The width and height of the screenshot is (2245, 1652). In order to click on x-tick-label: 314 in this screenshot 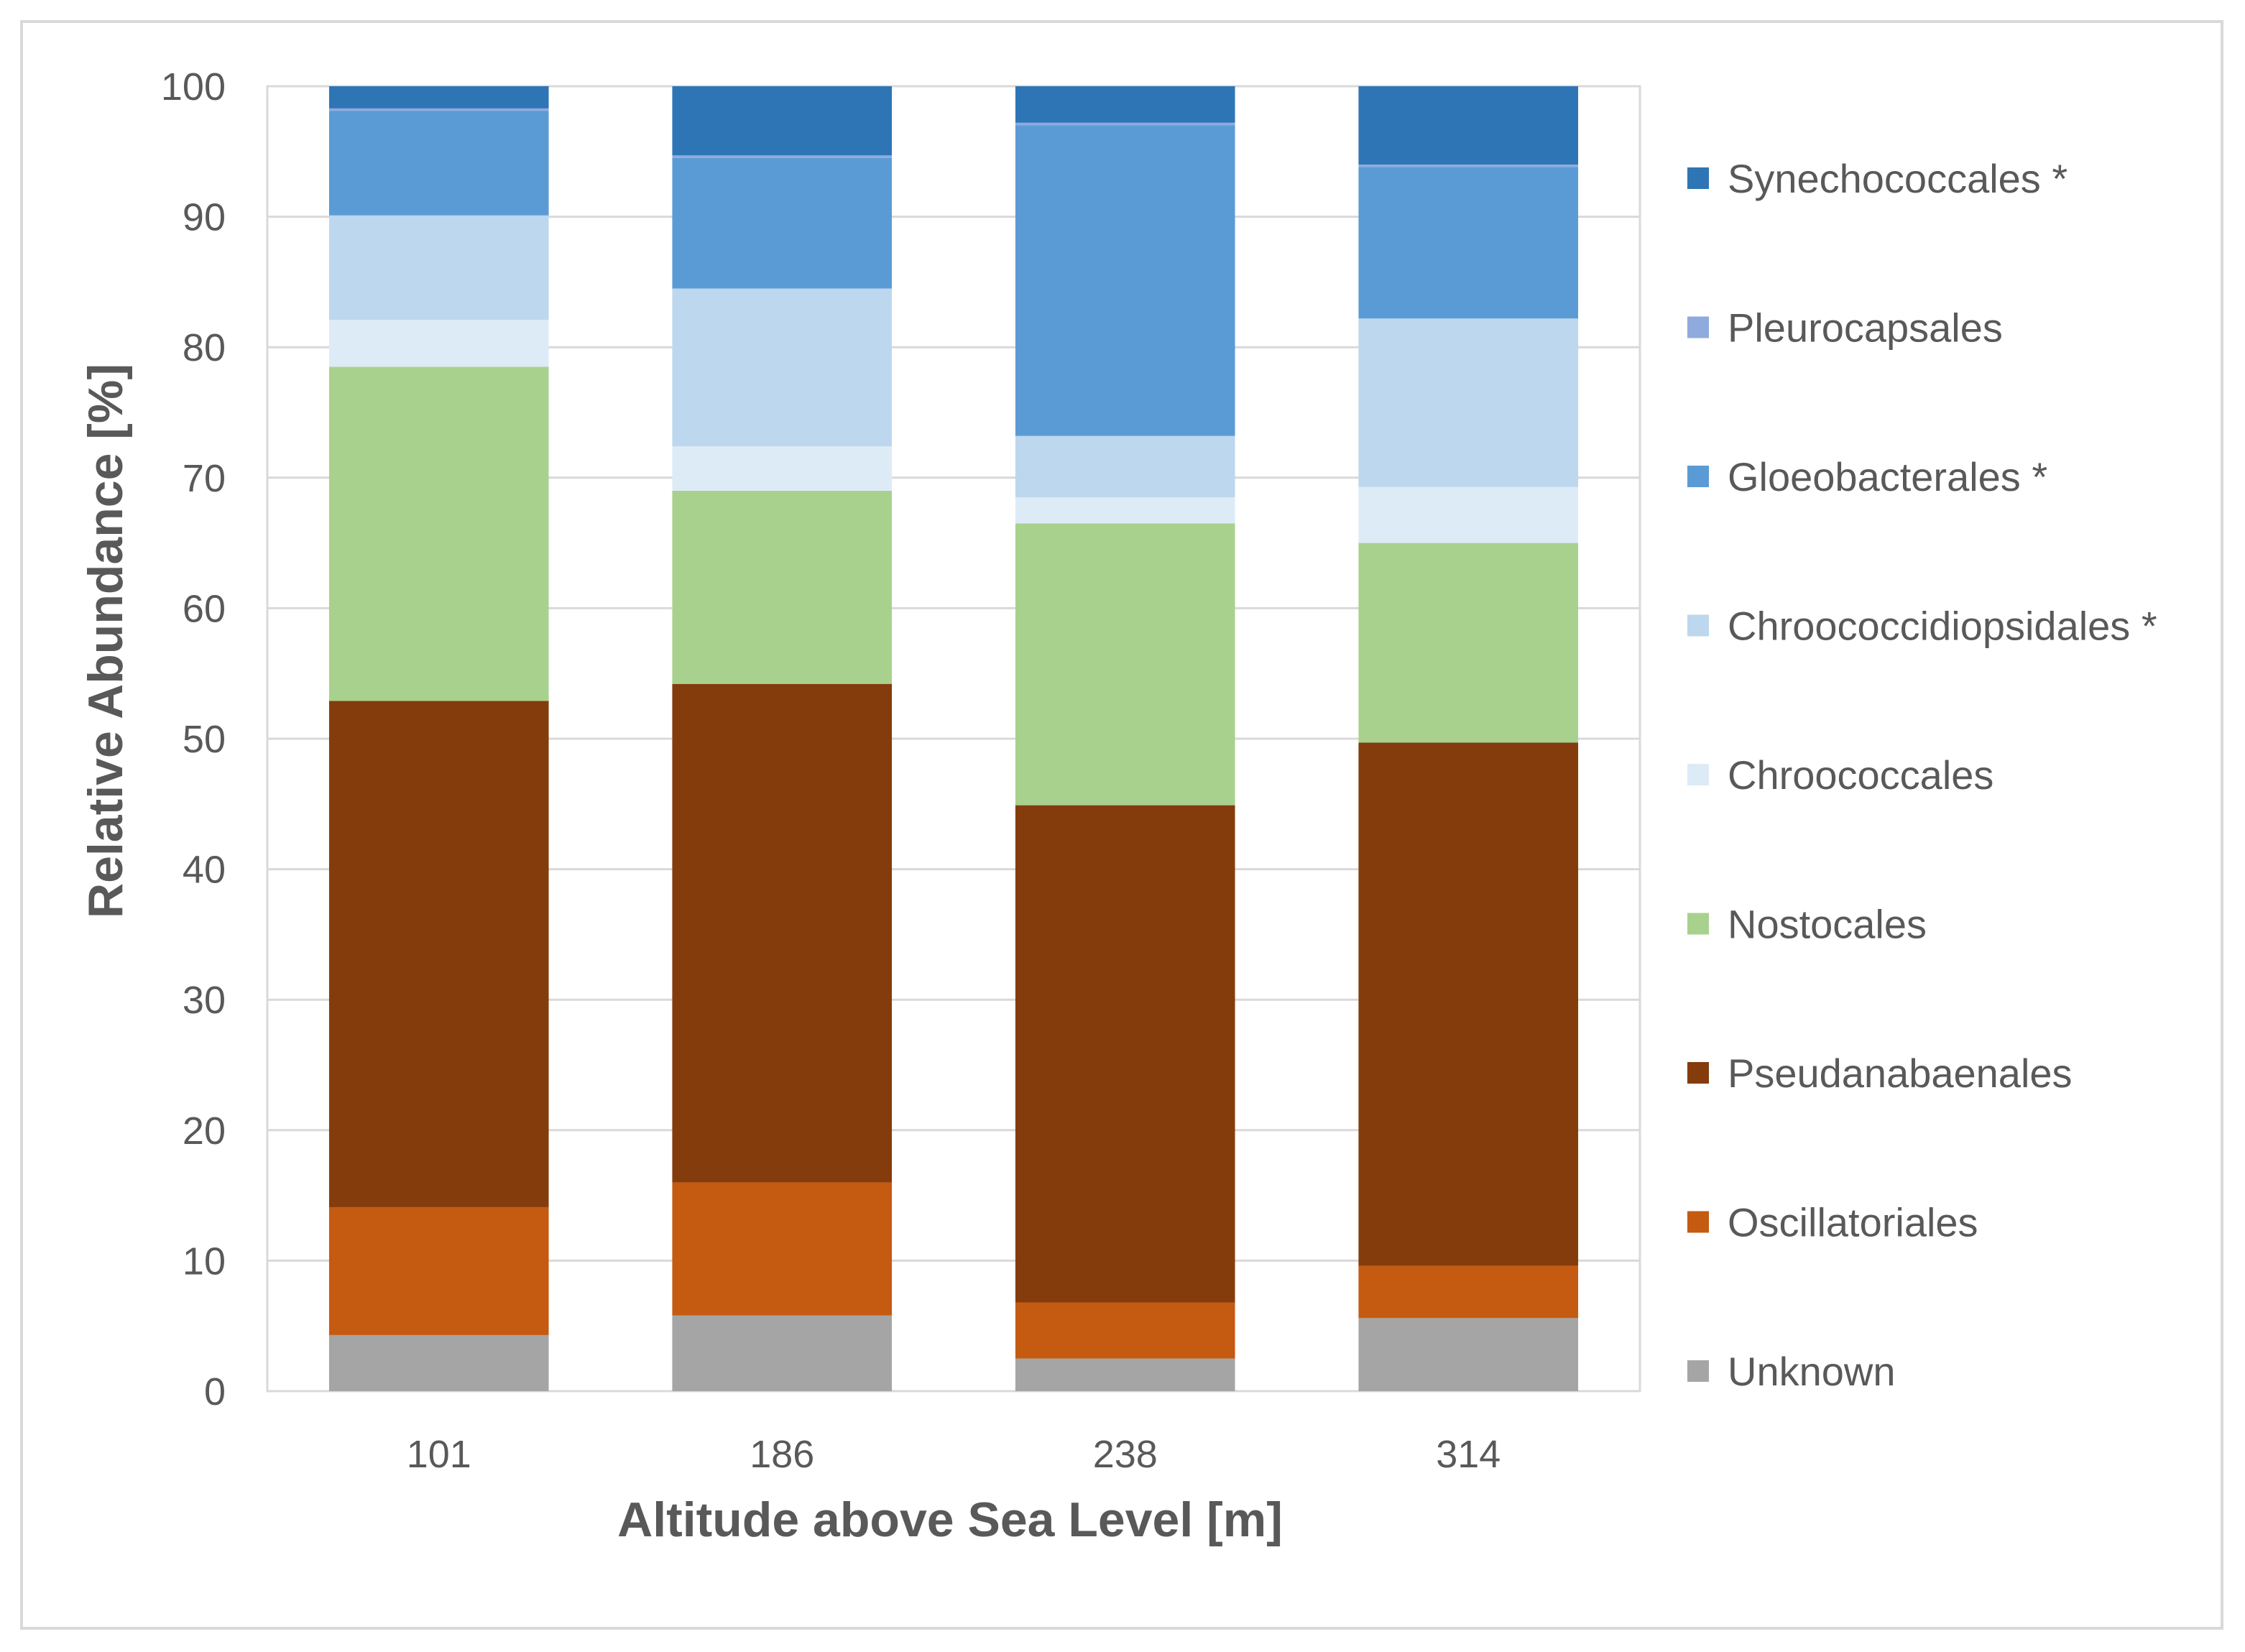, I will do `click(1468, 1454)`.